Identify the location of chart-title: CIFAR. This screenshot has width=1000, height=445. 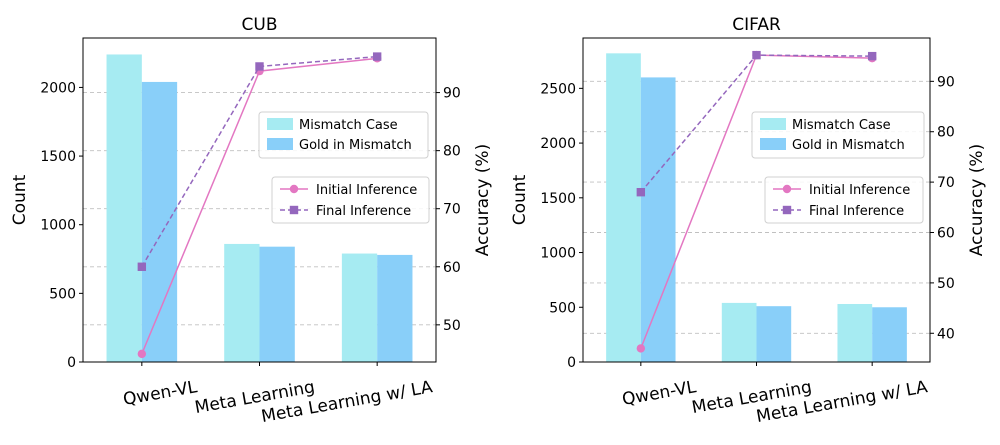
(756, 25).